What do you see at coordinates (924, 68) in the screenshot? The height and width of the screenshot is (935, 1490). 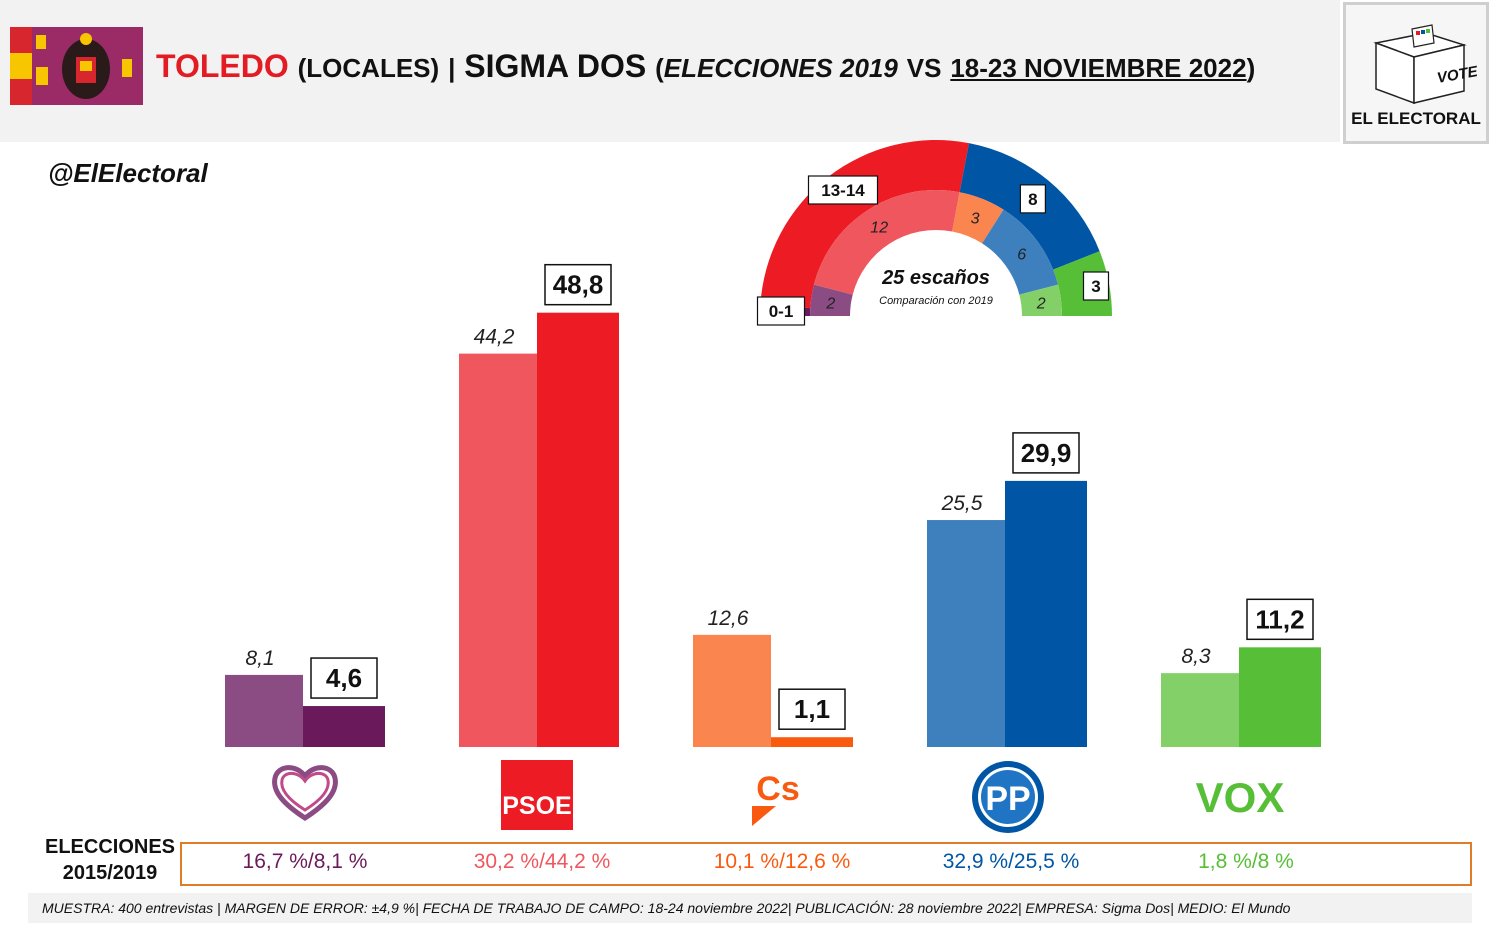 I see `title-vs: VS` at bounding box center [924, 68].